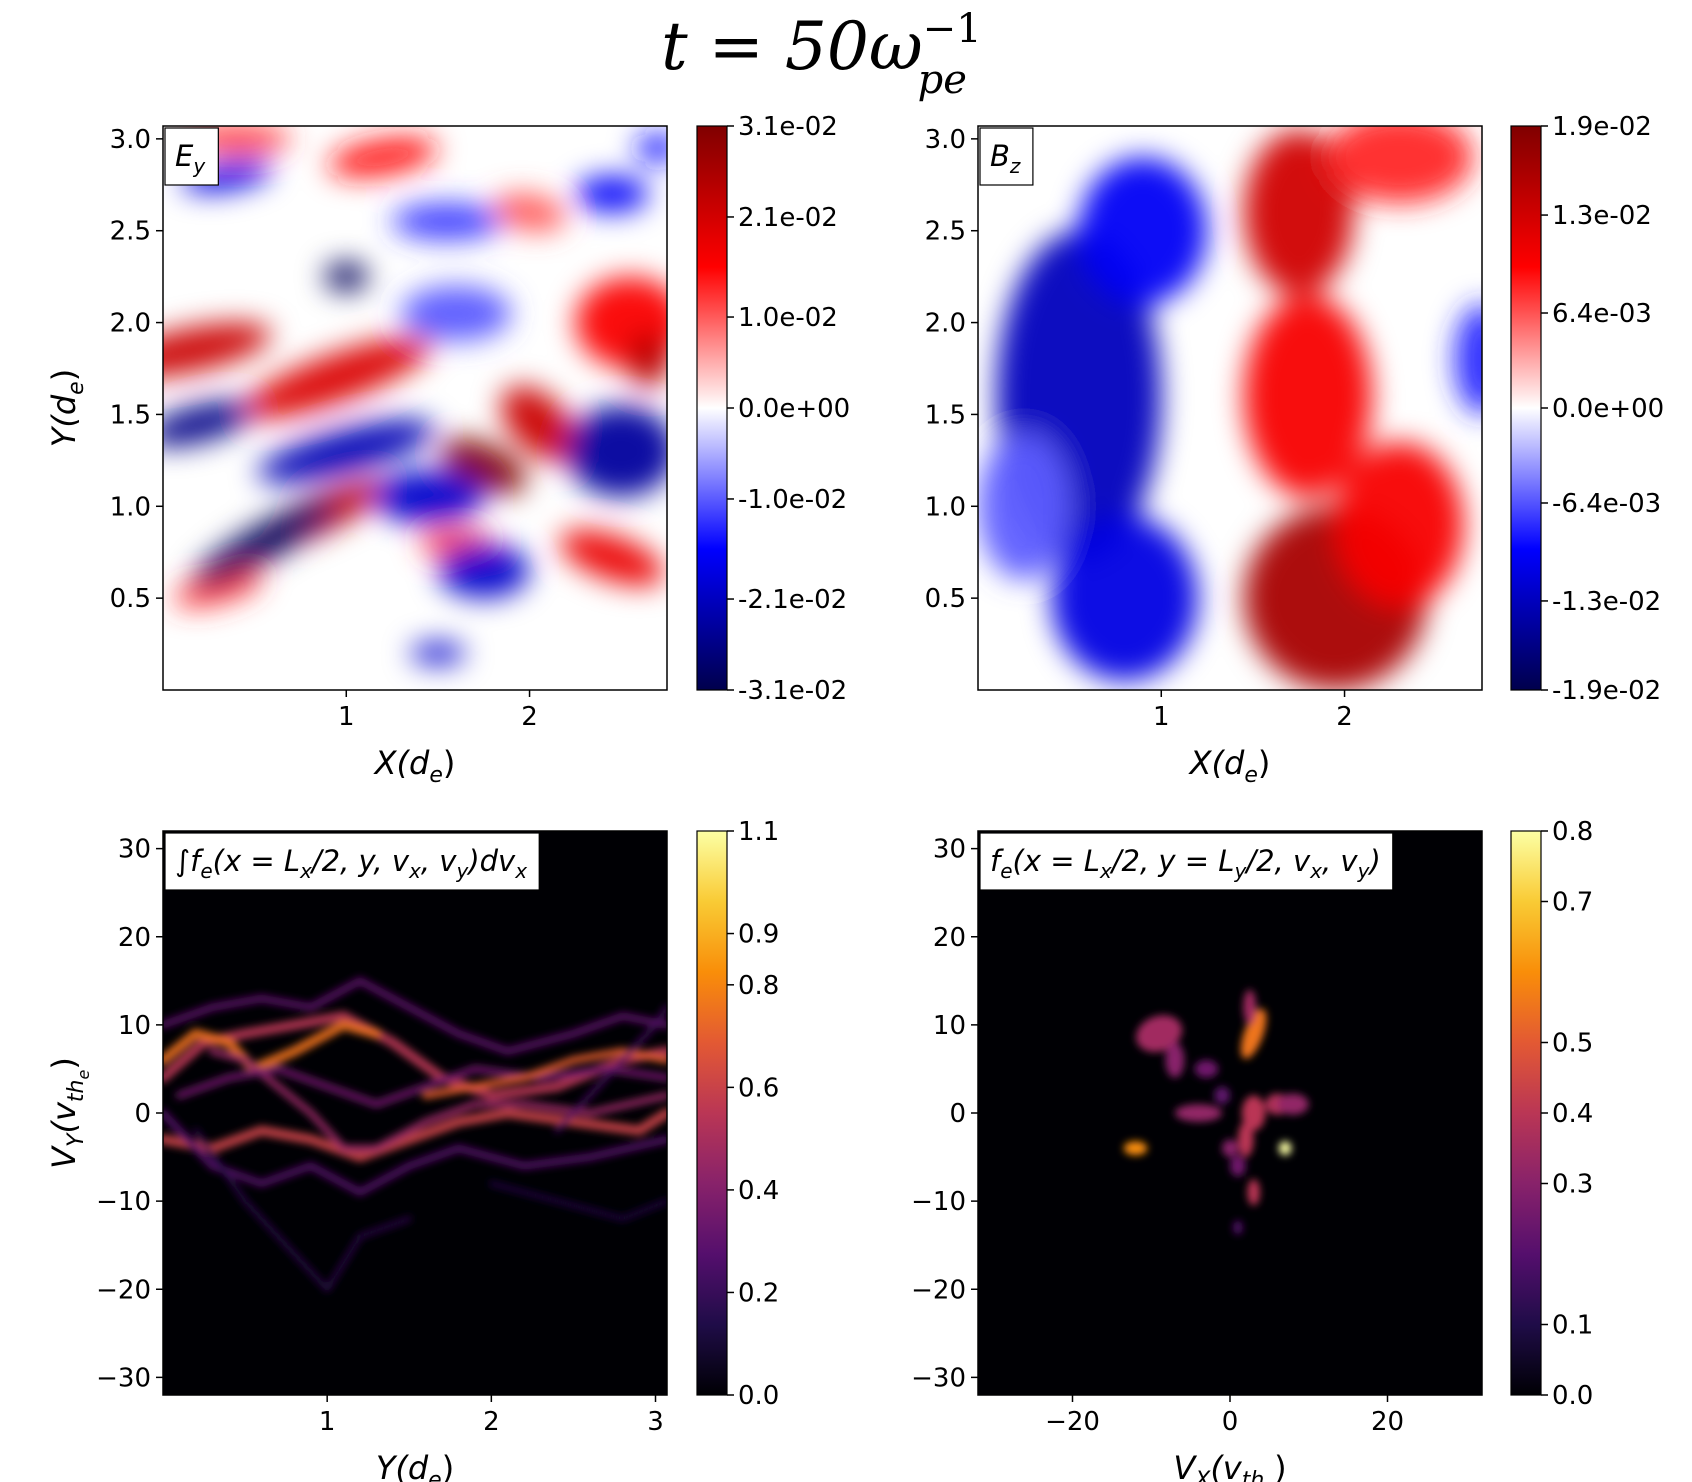 Image resolution: width=1692 pixels, height=1482 pixels. Describe the element at coordinates (655, 1422) in the screenshot. I see `x-tick-label: 3` at that location.